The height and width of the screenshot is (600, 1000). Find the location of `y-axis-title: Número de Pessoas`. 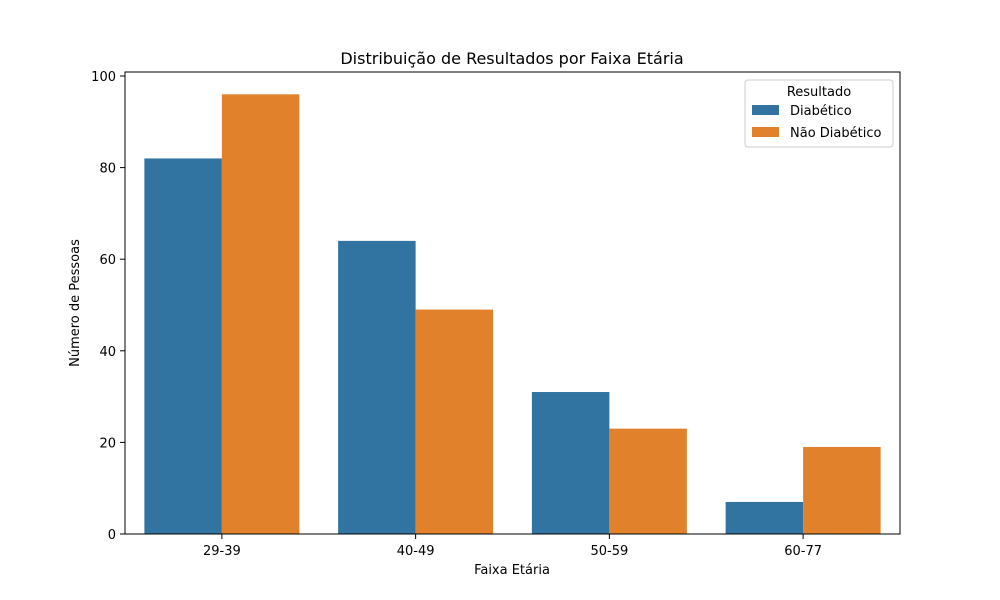

y-axis-title: Número de Pessoas is located at coordinates (75, 303).